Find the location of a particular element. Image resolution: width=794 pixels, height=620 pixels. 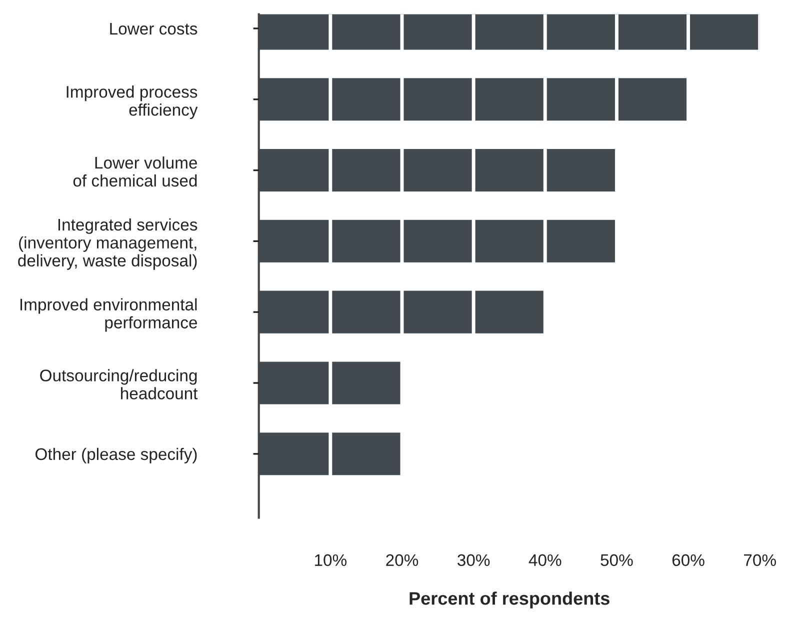

x-tick-label: 40% is located at coordinates (545, 560).